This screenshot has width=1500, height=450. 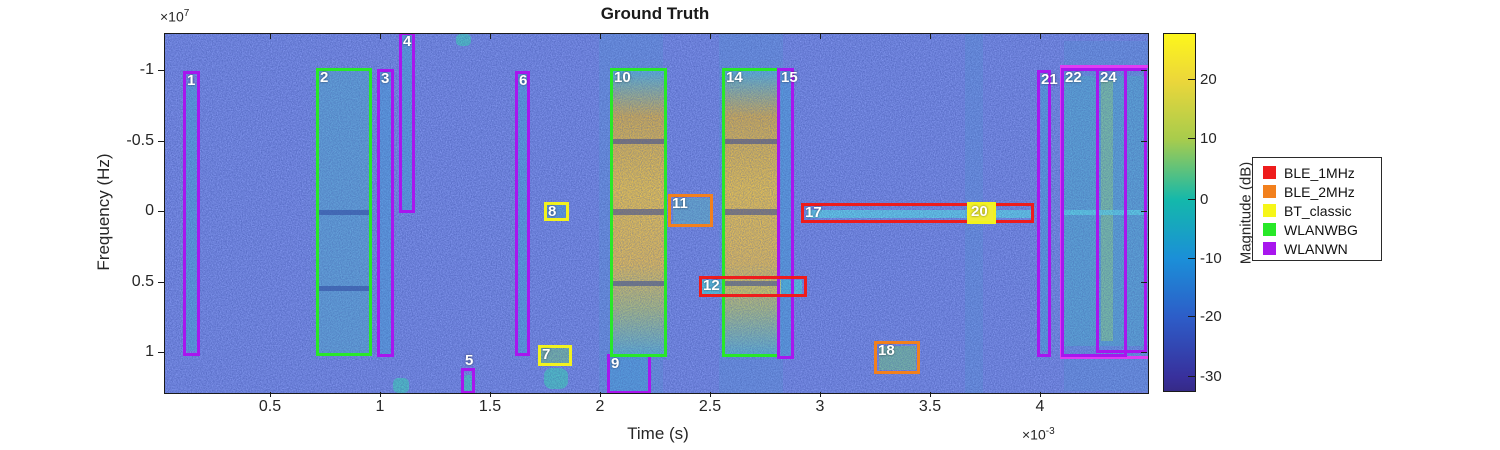 I want to click on annotation-box: 14, so click(x=751, y=212).